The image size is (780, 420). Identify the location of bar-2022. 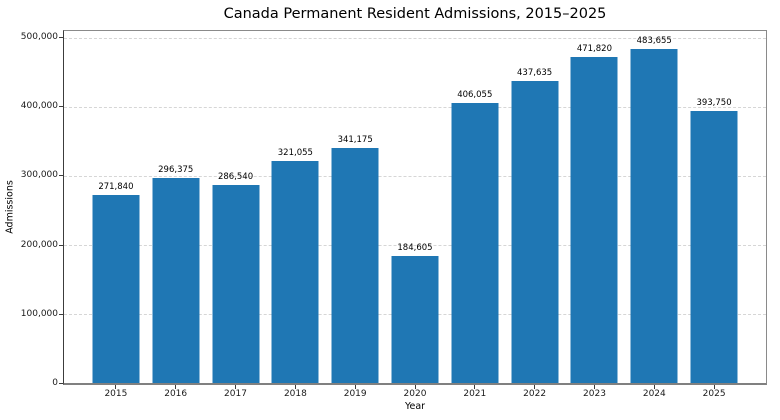
(535, 231).